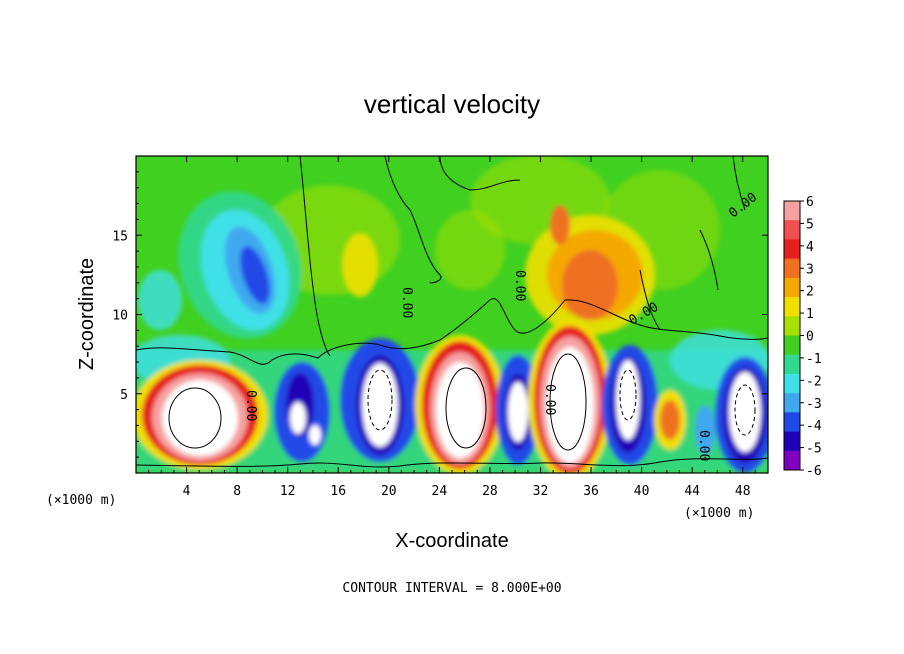  What do you see at coordinates (814, 449) in the screenshot?
I see `colorbar-label: -5` at bounding box center [814, 449].